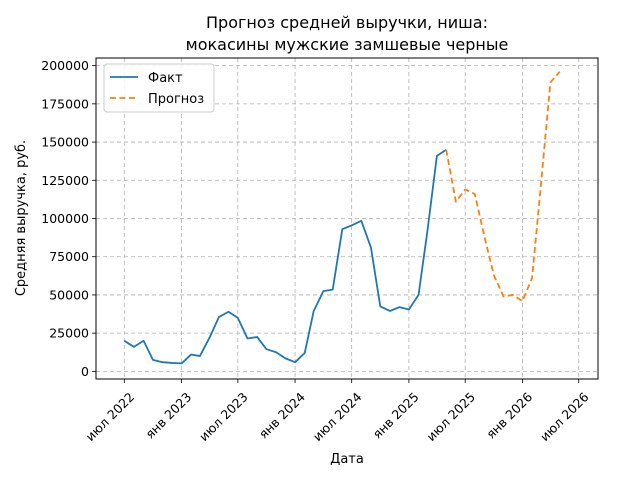  Describe the element at coordinates (65, 103) in the screenshot. I see `y-tick-label: 175000` at that location.